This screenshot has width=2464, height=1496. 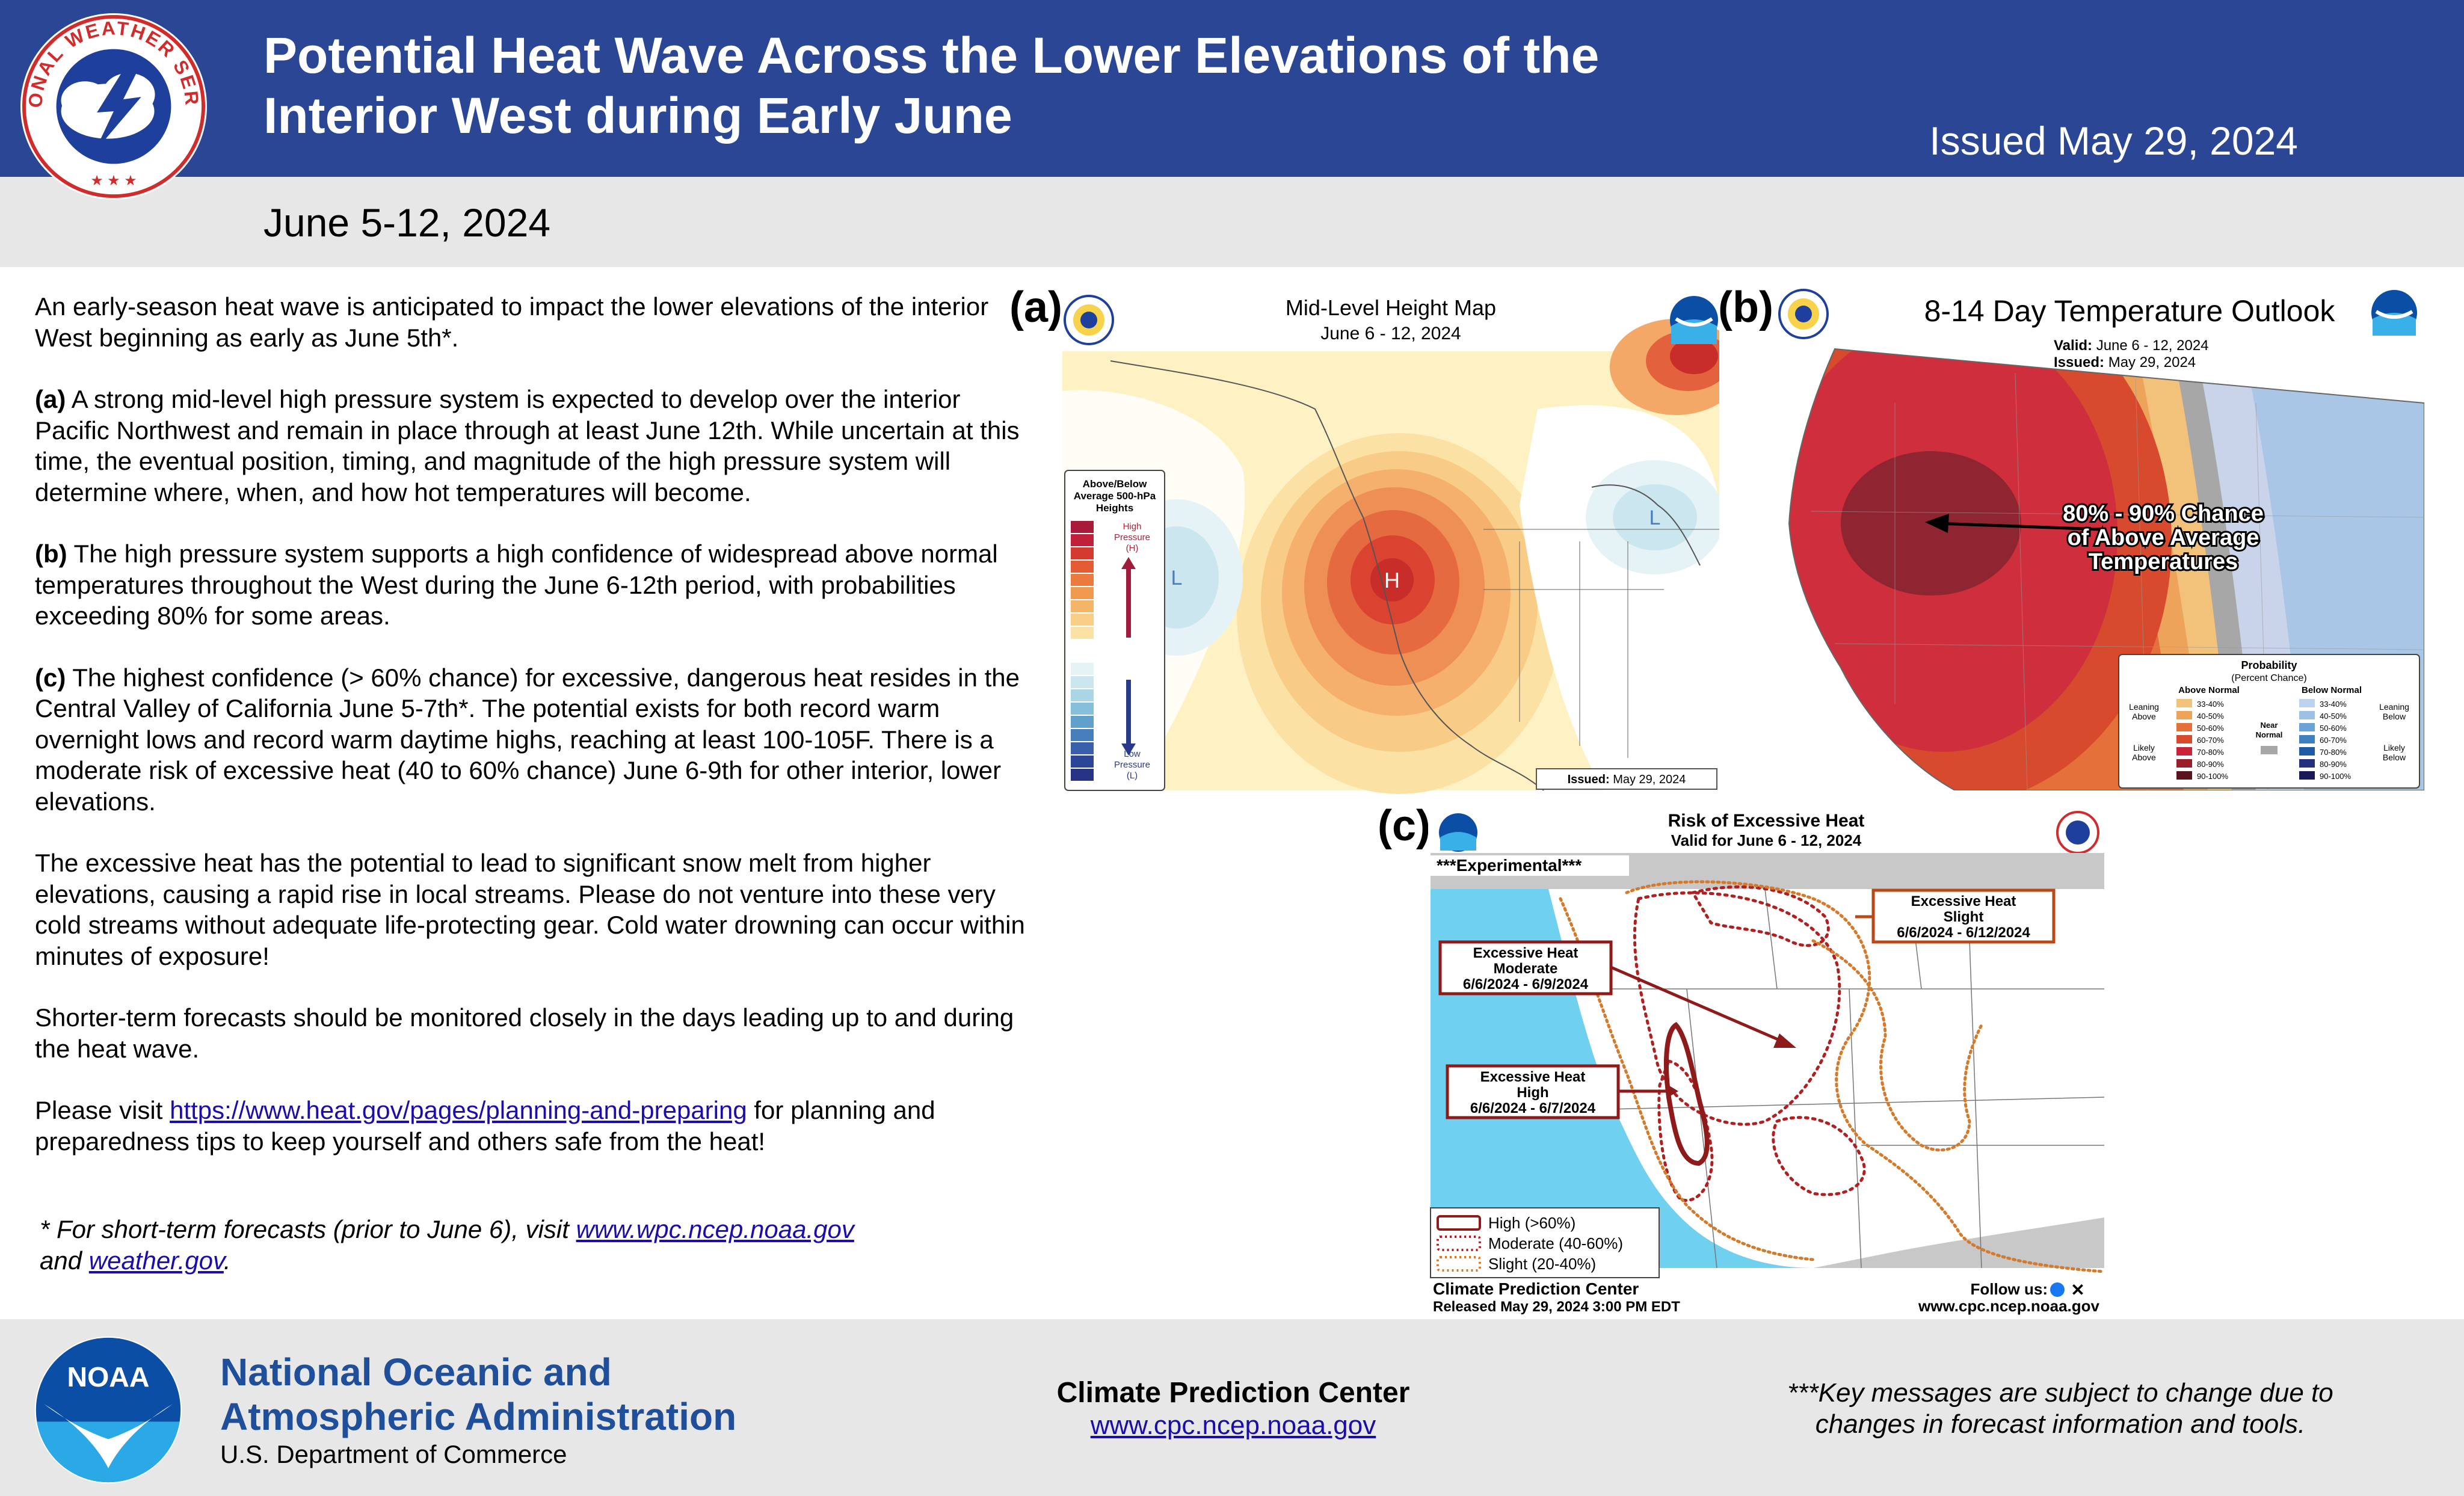 What do you see at coordinates (2163, 561) in the screenshot?
I see `panel-b-annotation-3: Temperatures` at bounding box center [2163, 561].